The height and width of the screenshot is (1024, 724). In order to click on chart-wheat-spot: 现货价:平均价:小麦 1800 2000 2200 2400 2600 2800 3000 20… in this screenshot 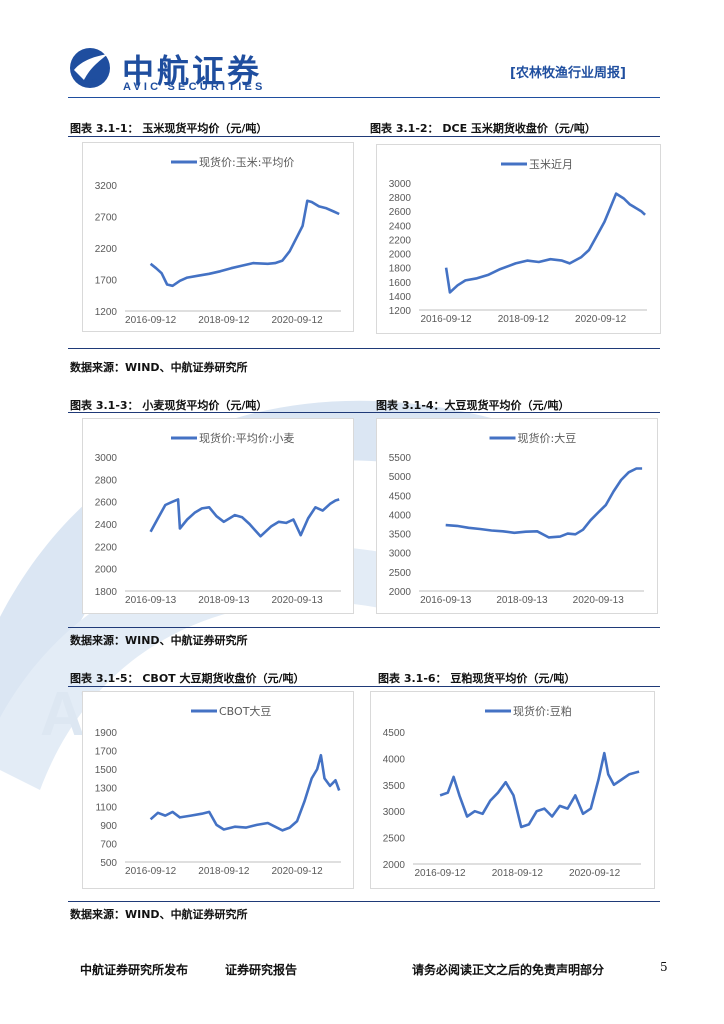, I will do `click(218, 516)`.